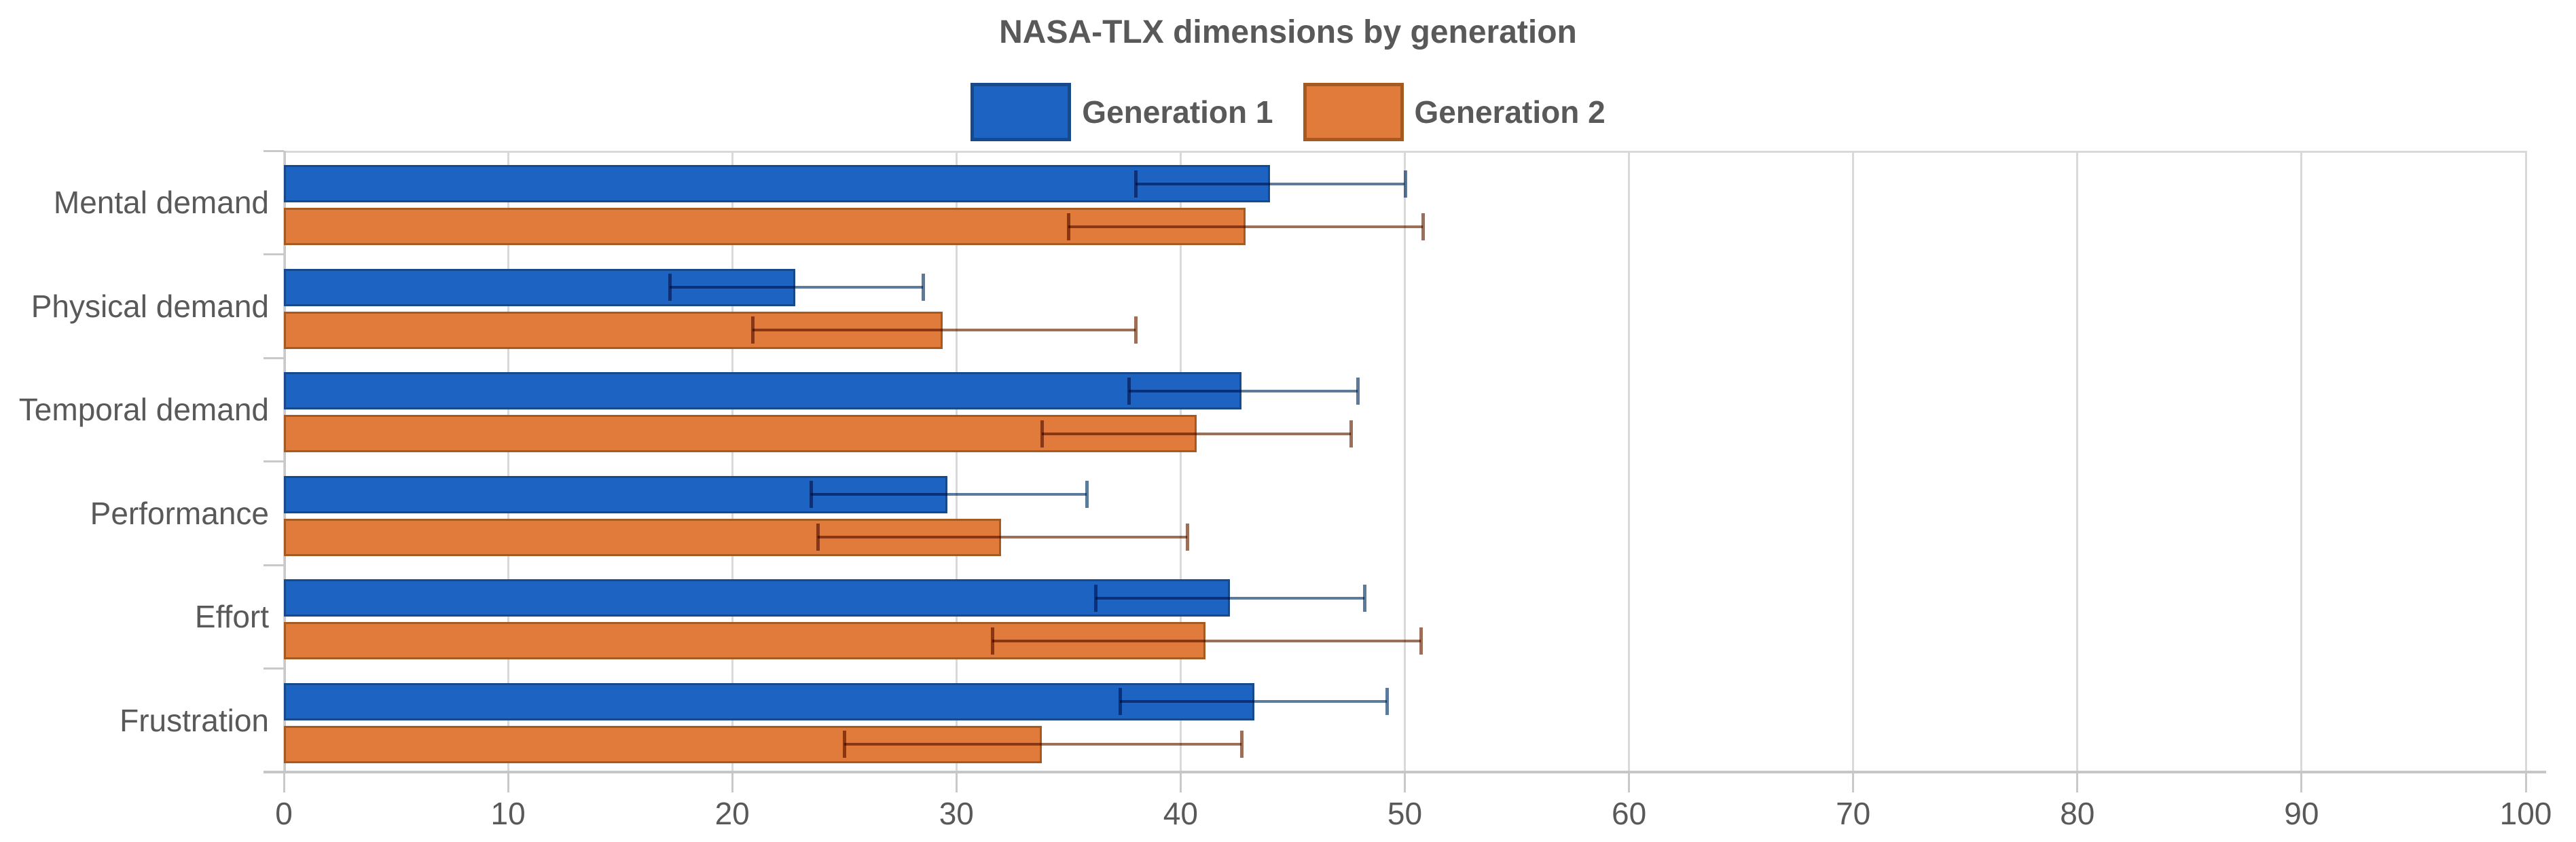 The image size is (2576, 842). I want to click on x-tick-label: 100, so click(2525, 814).